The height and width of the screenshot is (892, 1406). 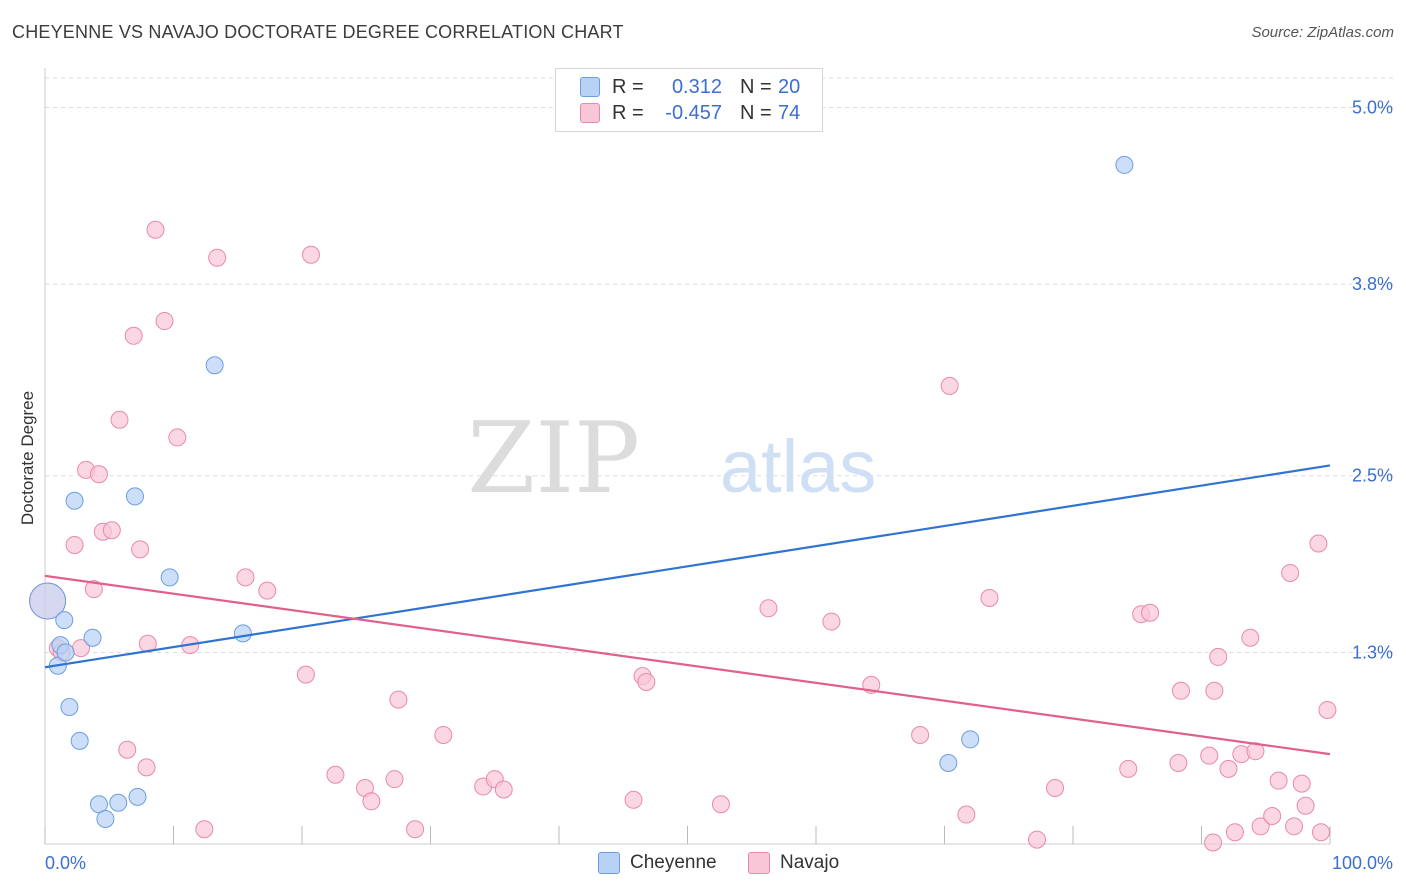 What do you see at coordinates (689, 100) in the screenshot?
I see `stats-legend: R = 0.312 N = 20 R = -0.457 N = 74` at bounding box center [689, 100].